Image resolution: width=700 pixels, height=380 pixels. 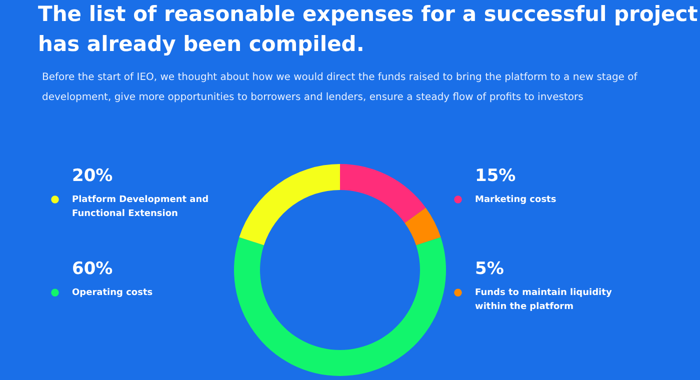 I want to click on legend-label: Marketing costs, so click(x=515, y=199).